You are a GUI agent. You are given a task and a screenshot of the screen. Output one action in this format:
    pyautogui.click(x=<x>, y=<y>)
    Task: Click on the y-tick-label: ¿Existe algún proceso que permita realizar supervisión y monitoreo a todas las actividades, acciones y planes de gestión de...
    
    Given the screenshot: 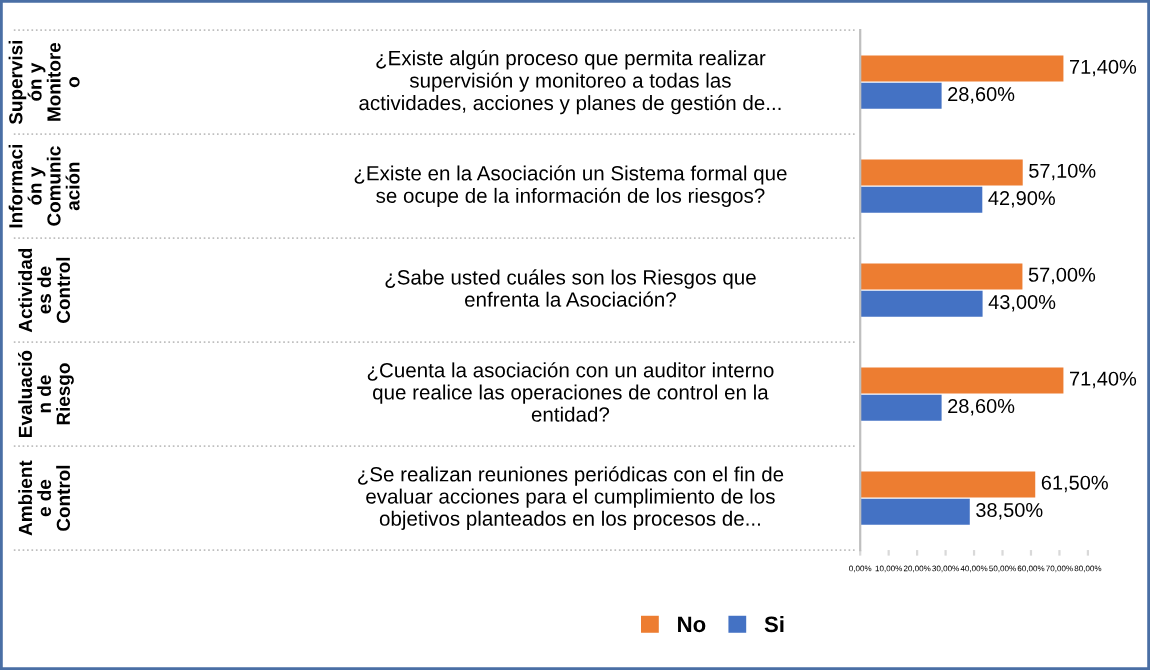 What is the action you would take?
    pyautogui.click(x=570, y=82)
    